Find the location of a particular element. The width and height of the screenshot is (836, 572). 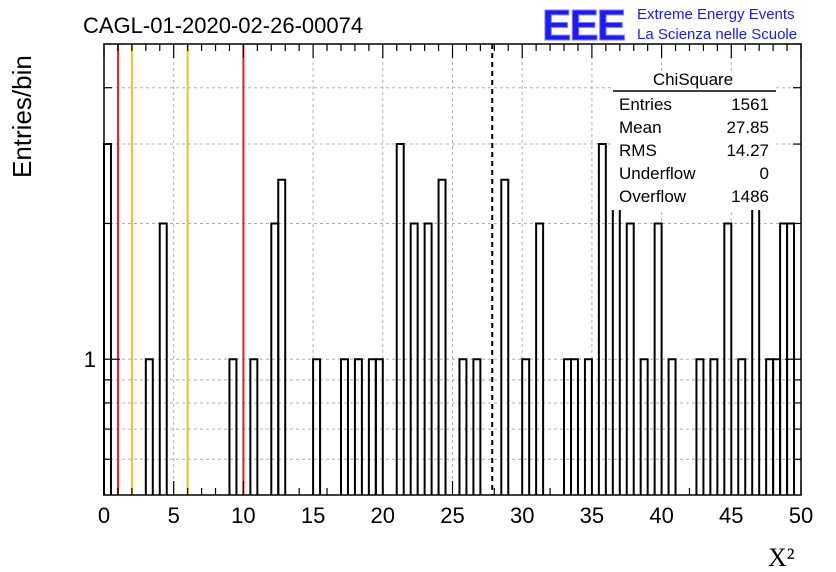

y-tick-labels: 1 is located at coordinates (90, 359).